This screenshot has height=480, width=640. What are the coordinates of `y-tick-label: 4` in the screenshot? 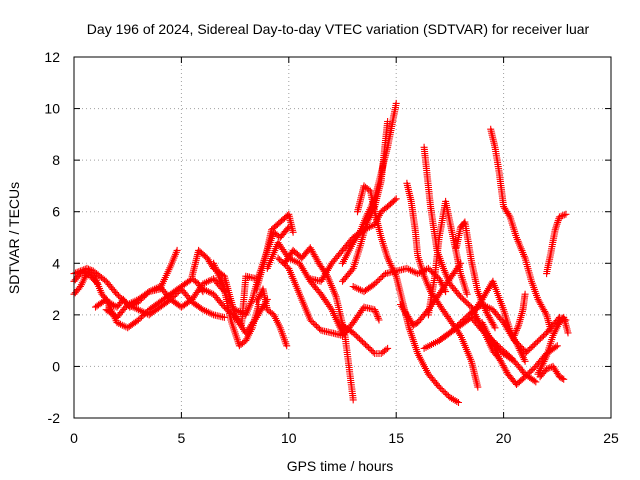 It's located at (56, 263).